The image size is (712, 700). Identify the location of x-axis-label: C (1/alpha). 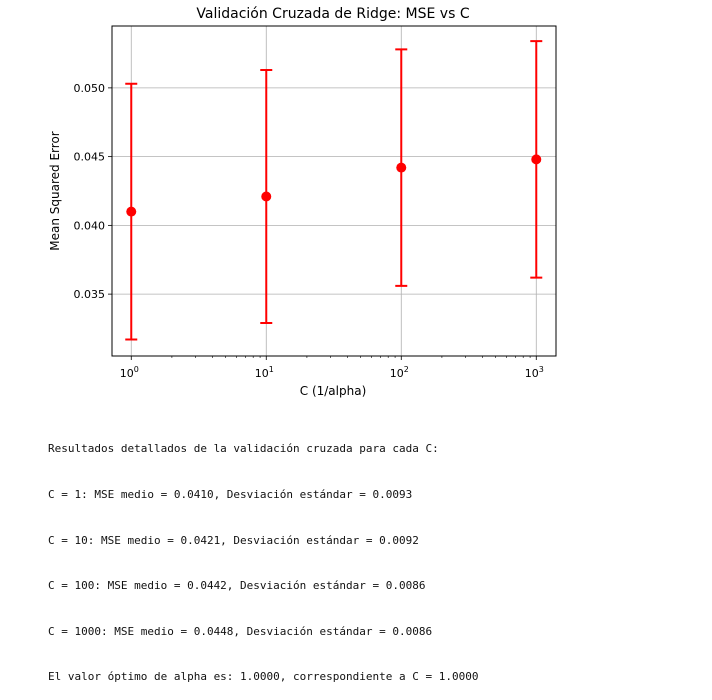
(333, 391).